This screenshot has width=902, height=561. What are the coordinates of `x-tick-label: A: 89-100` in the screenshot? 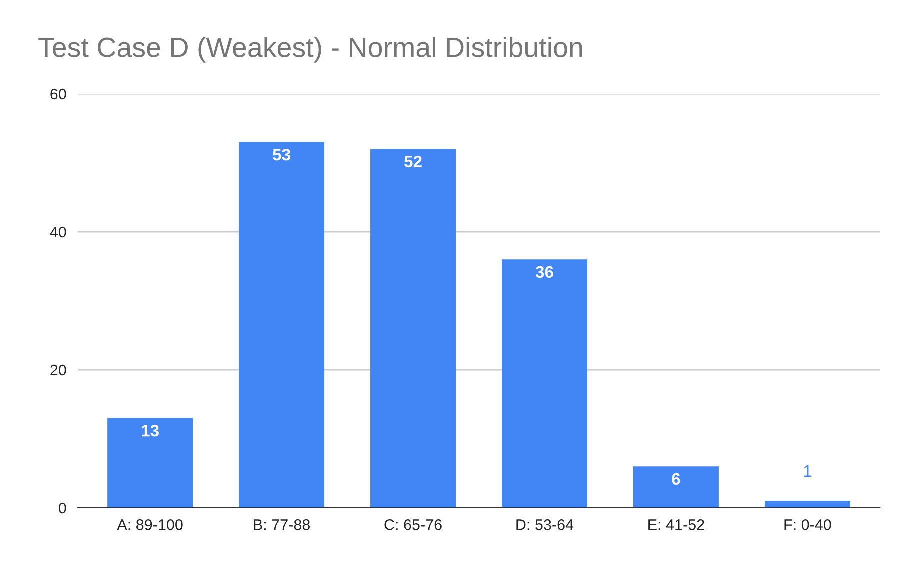 It's located at (150, 525).